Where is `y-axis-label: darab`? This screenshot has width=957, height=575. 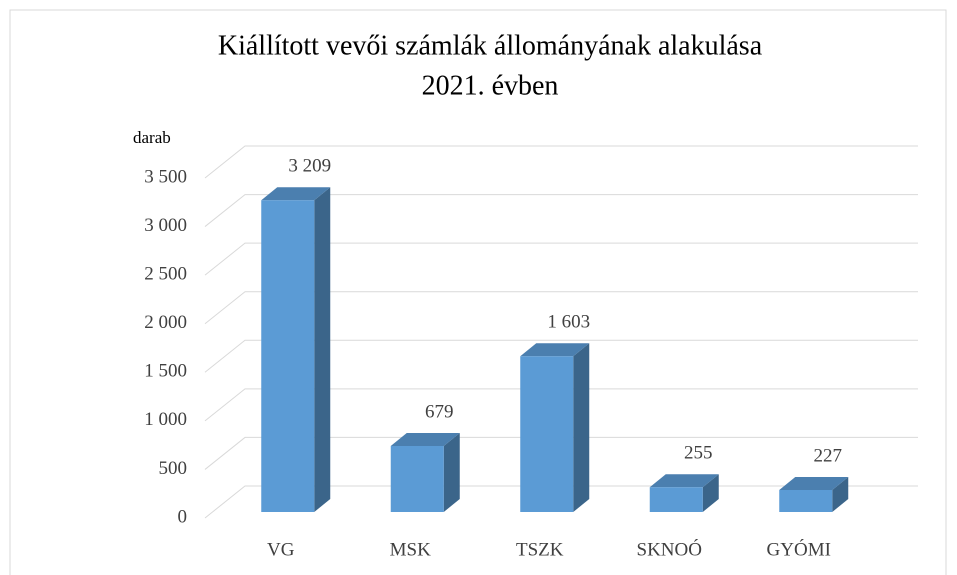
y-axis-label: darab is located at coordinates (152, 137).